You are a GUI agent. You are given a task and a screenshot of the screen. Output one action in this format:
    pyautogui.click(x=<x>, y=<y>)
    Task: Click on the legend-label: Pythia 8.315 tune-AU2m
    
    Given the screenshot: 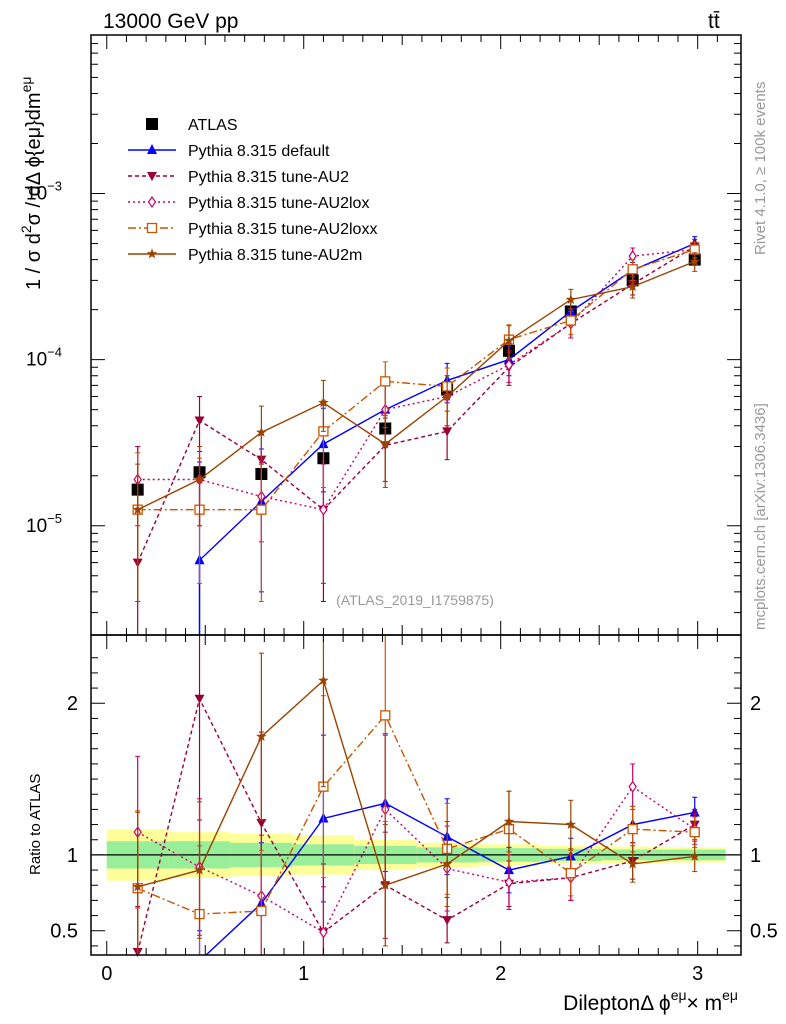 What is the action you would take?
    pyautogui.click(x=275, y=255)
    